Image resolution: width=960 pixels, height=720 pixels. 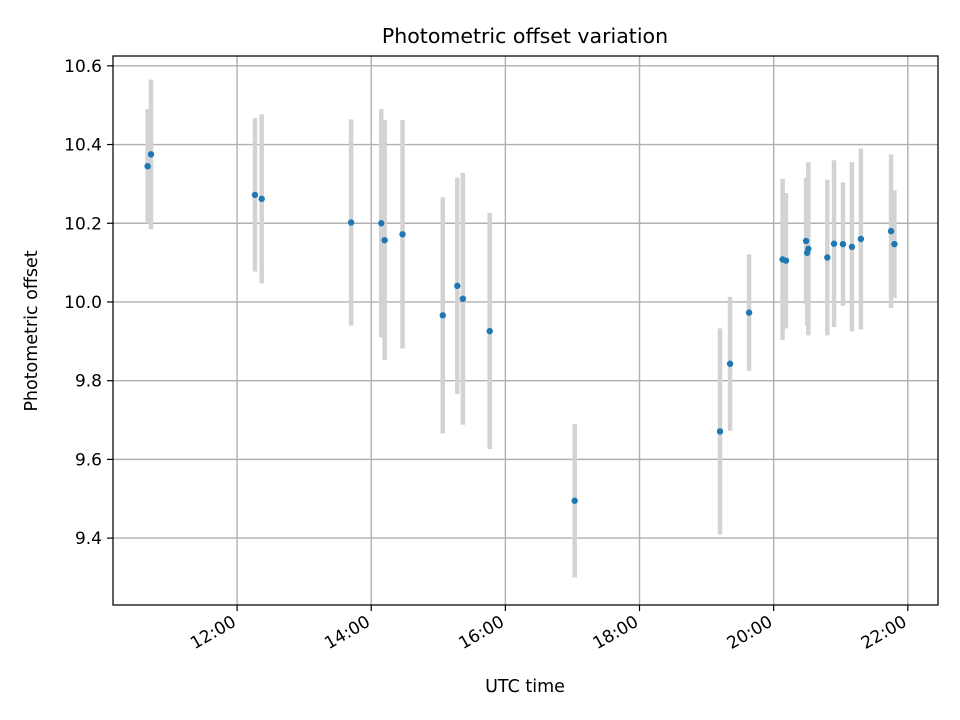 I want to click on y-tick-label: 10.2, so click(x=83, y=224).